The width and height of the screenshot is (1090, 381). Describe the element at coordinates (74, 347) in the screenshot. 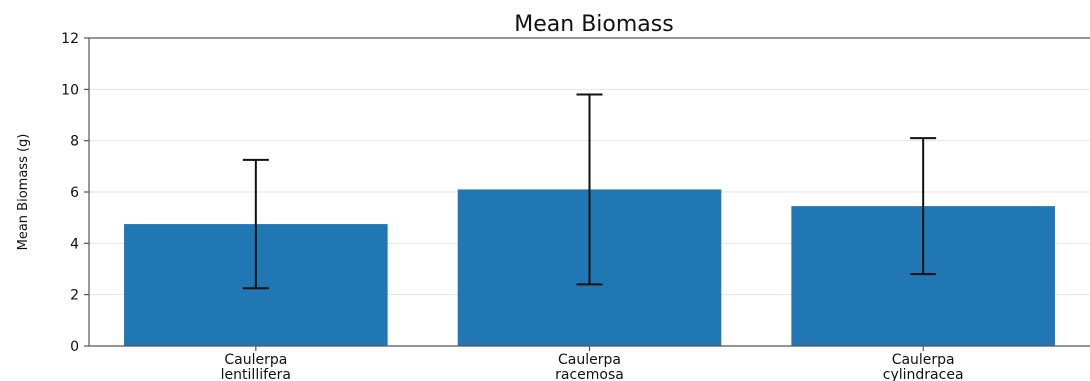

I see `y-tick-label: 0` at that location.